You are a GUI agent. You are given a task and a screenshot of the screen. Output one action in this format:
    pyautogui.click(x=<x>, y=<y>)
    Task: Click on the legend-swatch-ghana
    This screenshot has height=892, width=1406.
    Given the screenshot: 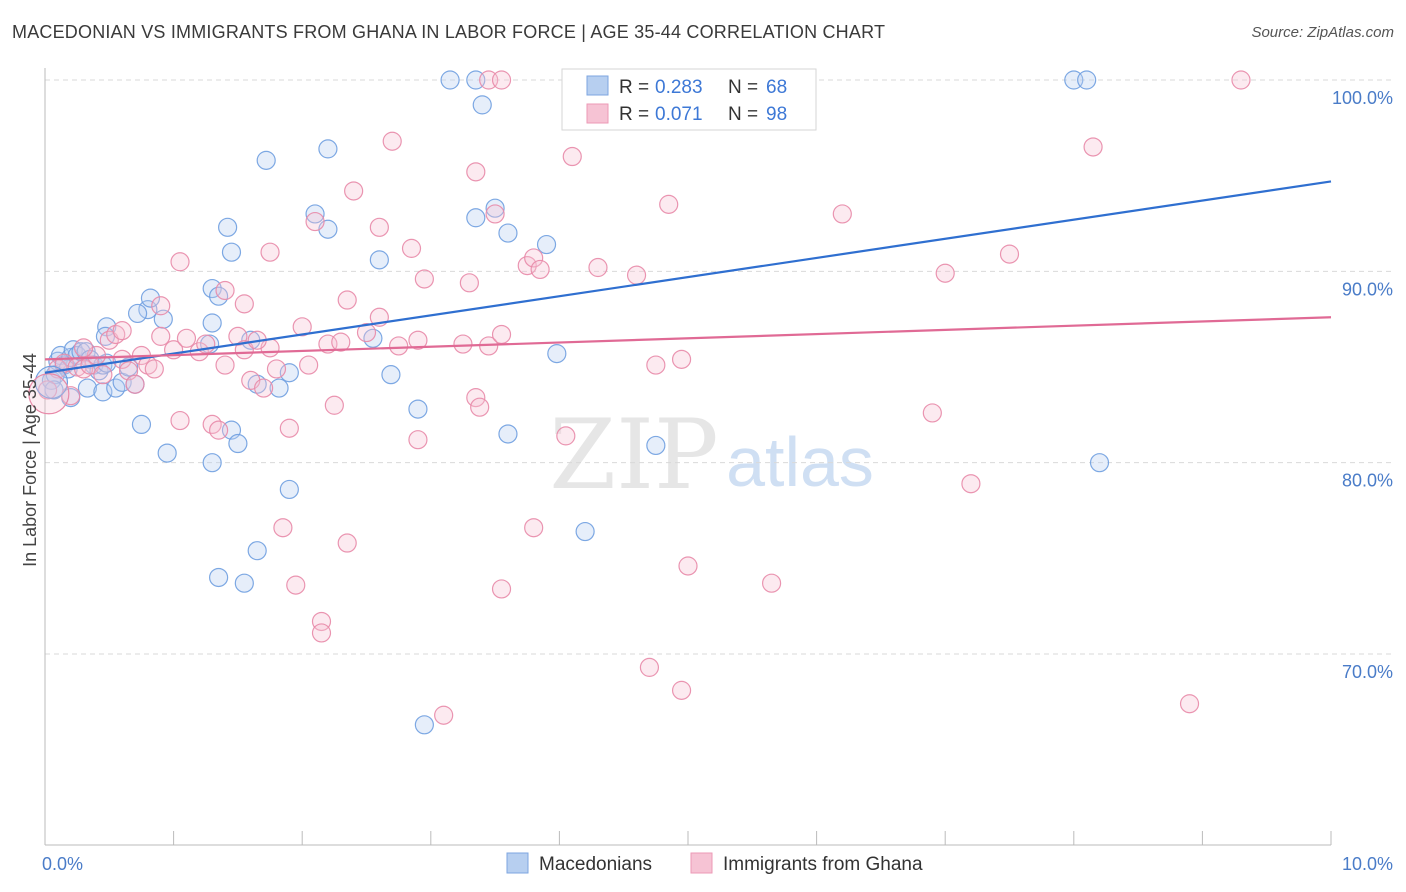 What is the action you would take?
    pyautogui.click(x=701, y=863)
    